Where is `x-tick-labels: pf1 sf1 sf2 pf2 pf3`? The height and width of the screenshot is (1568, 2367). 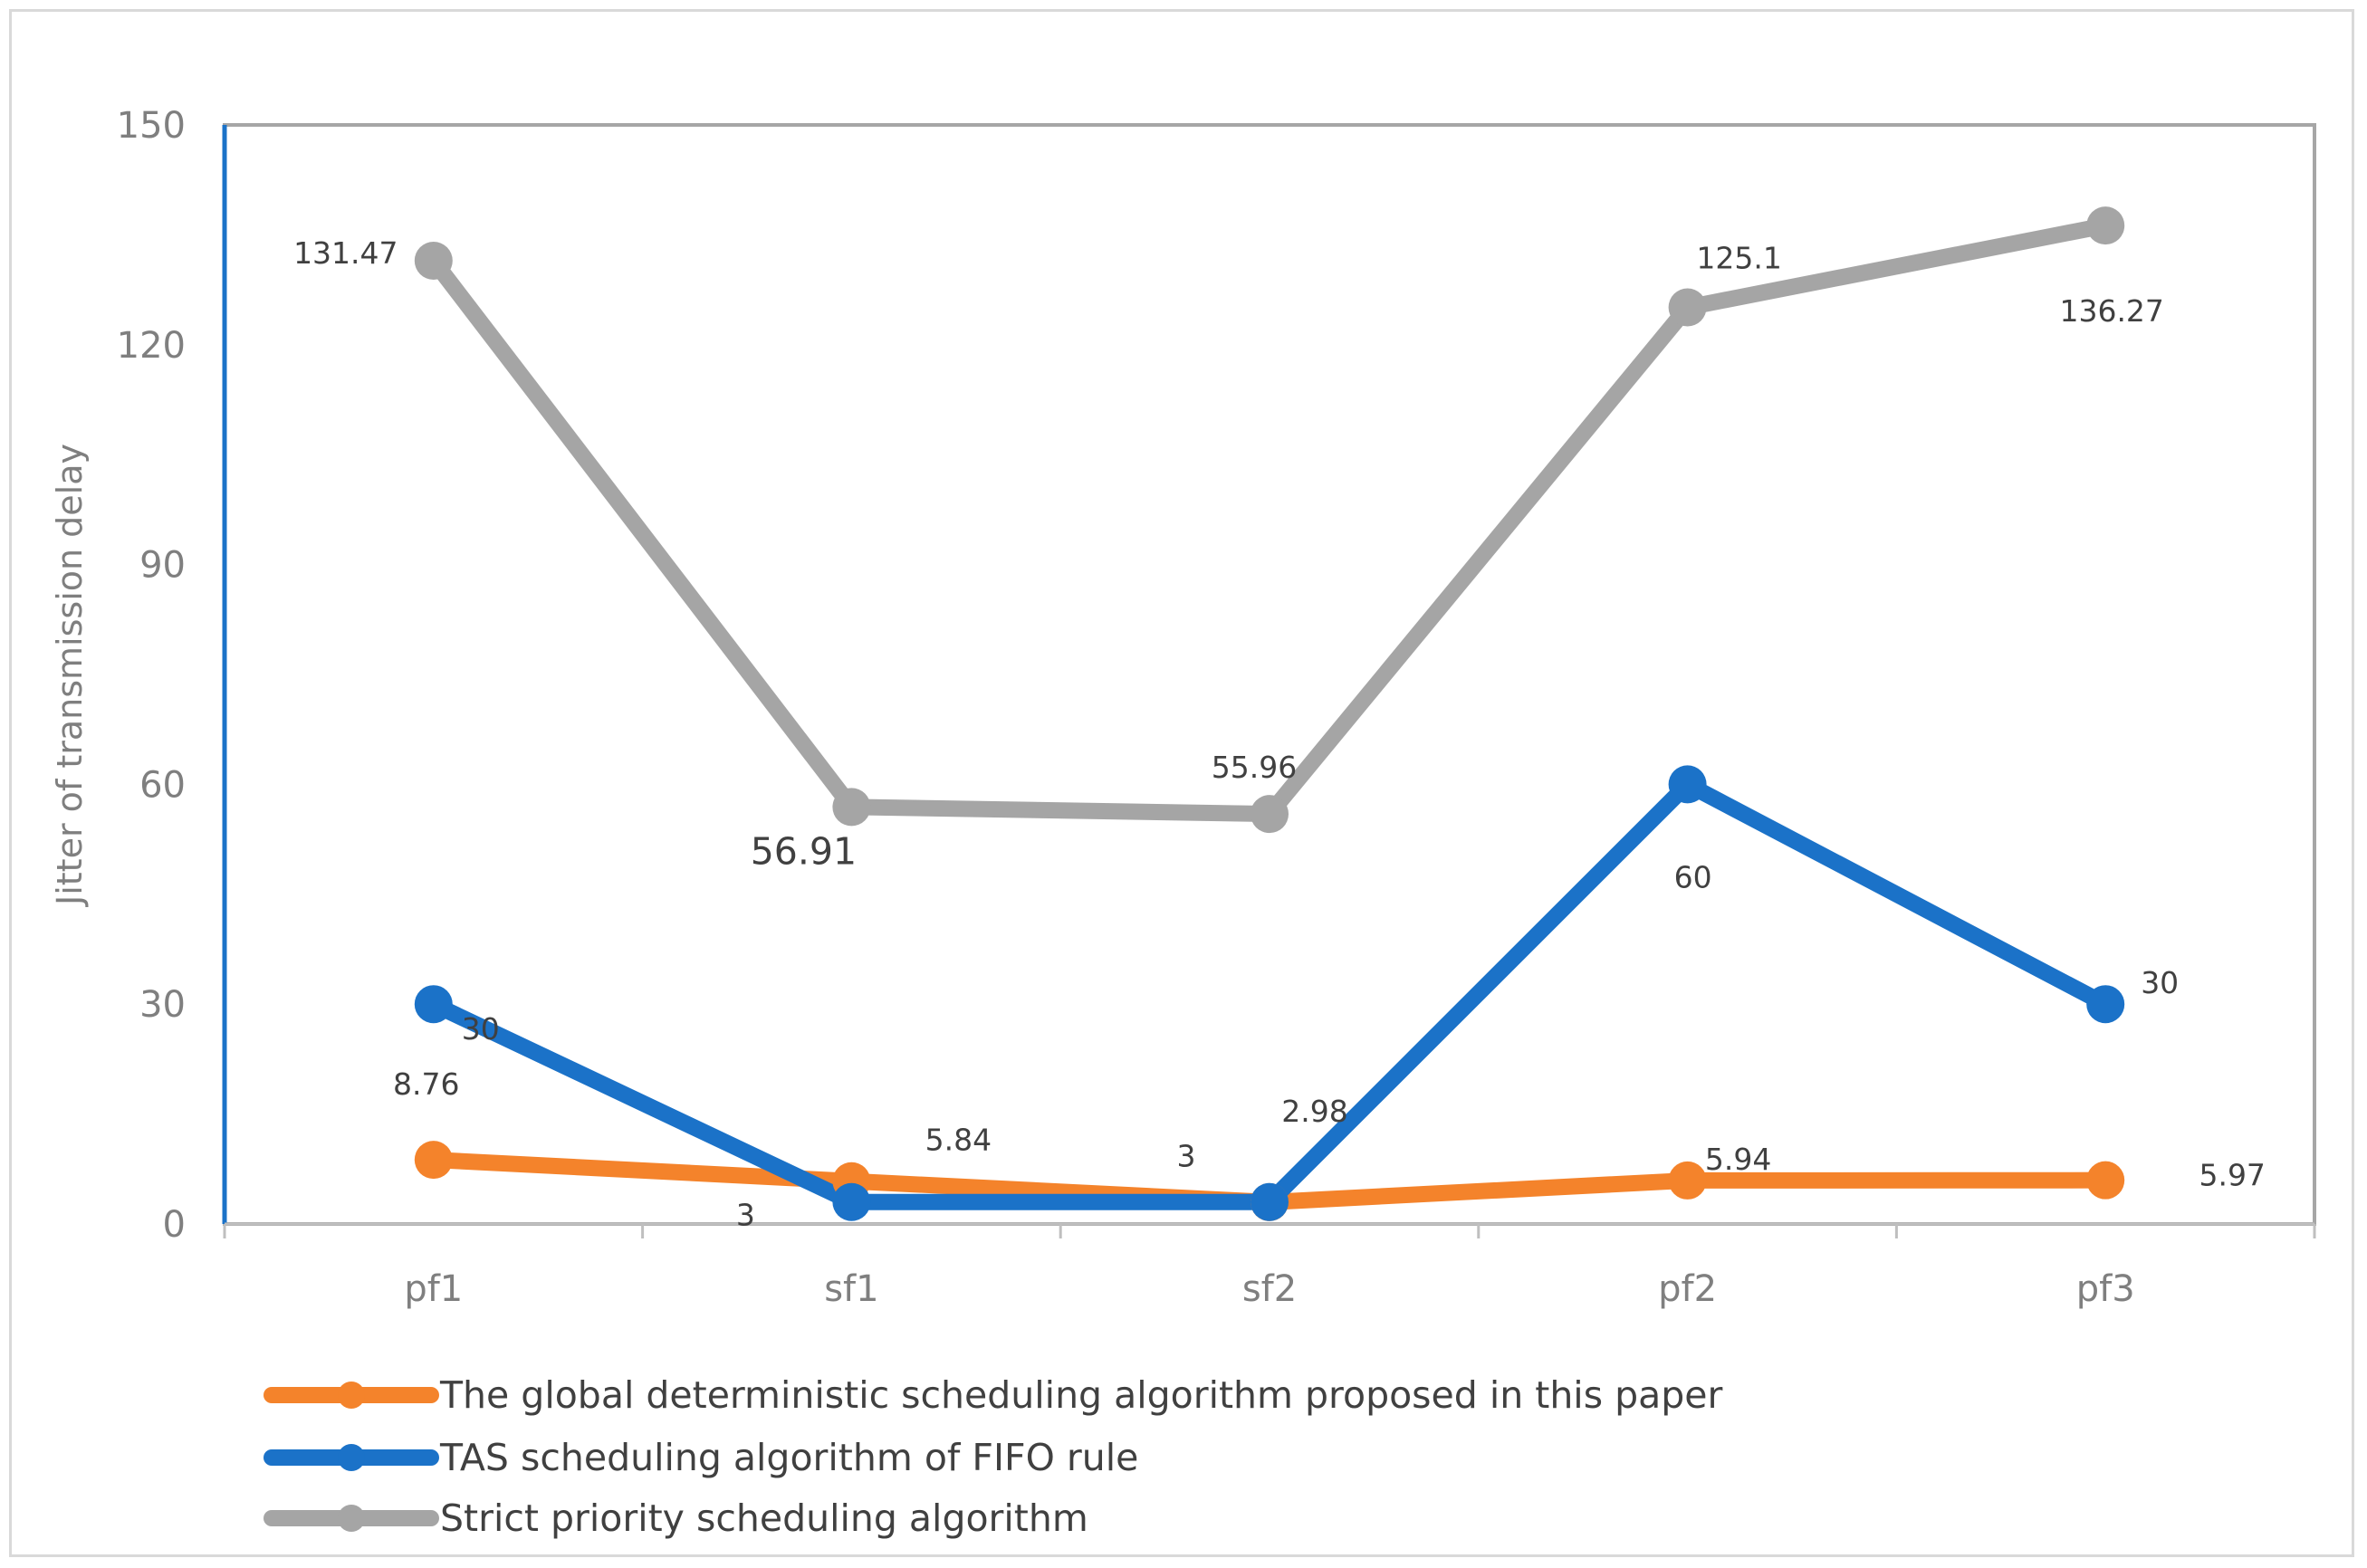
x-tick-labels: pf1 sf1 sf2 pf2 pf3 is located at coordinates (1269, 1289).